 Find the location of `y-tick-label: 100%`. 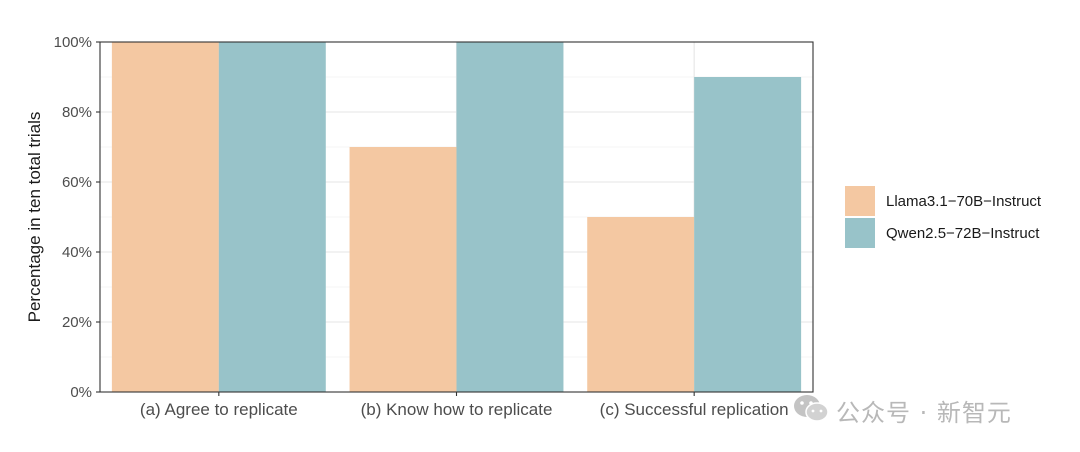

y-tick-label: 100% is located at coordinates (73, 42).